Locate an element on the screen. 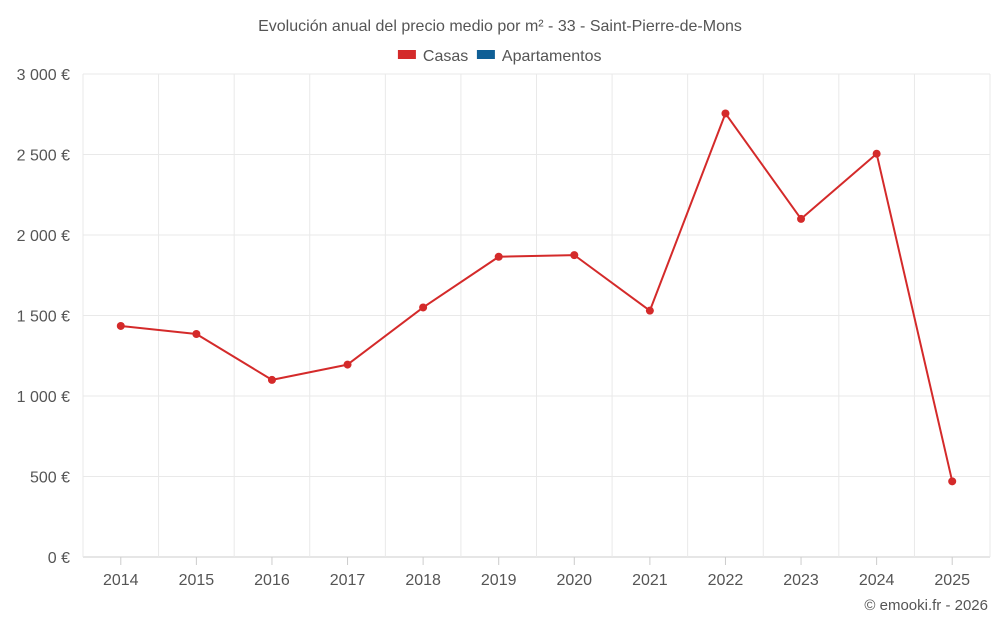 The height and width of the screenshot is (625, 1000). y-tick-label: 1 500 € is located at coordinates (43, 317).